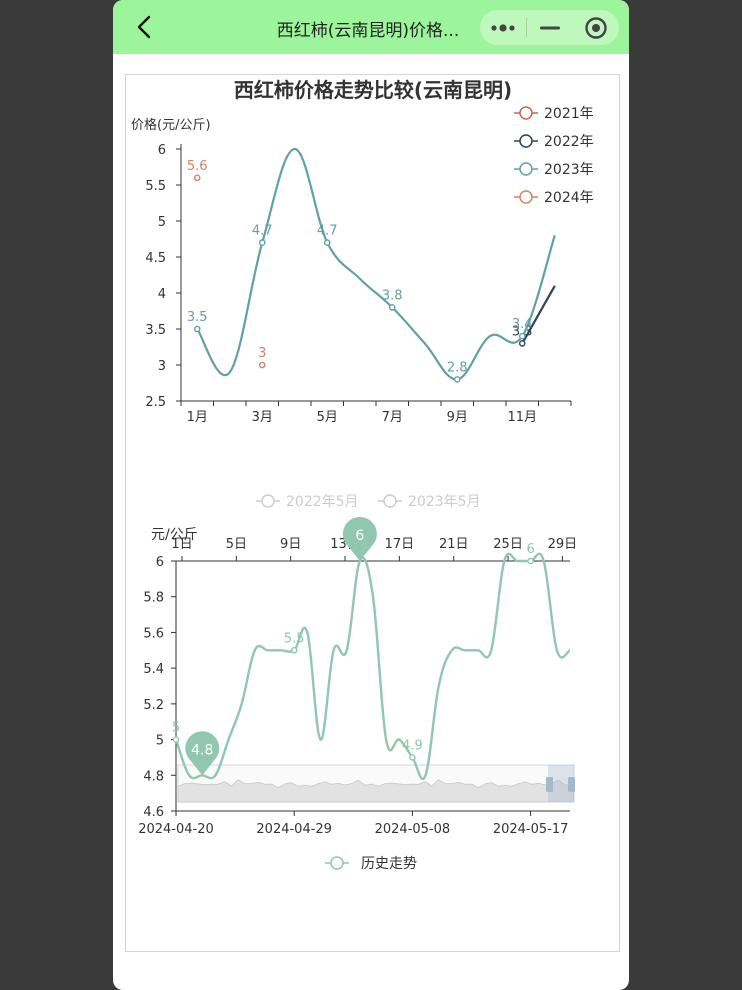  I want to click on legend-item-2022年: 2022年, so click(554, 142).